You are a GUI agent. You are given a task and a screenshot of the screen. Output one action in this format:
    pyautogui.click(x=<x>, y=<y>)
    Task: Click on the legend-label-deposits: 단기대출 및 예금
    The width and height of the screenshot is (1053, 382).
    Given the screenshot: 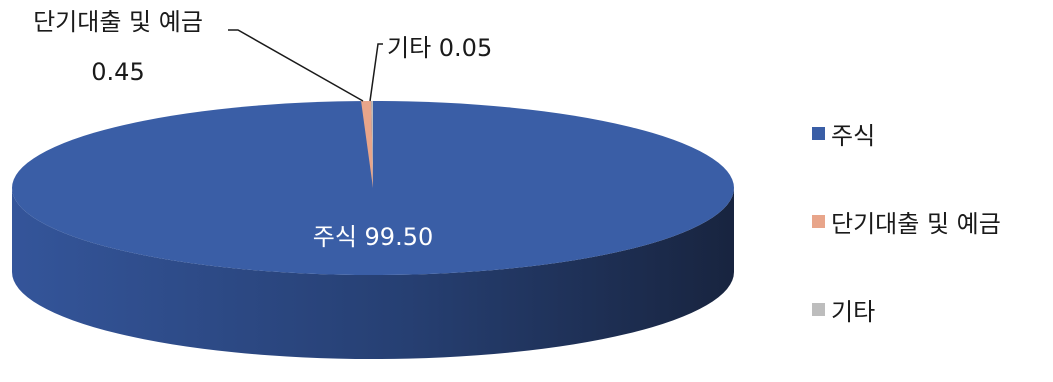 What is the action you would take?
    pyautogui.click(x=916, y=223)
    